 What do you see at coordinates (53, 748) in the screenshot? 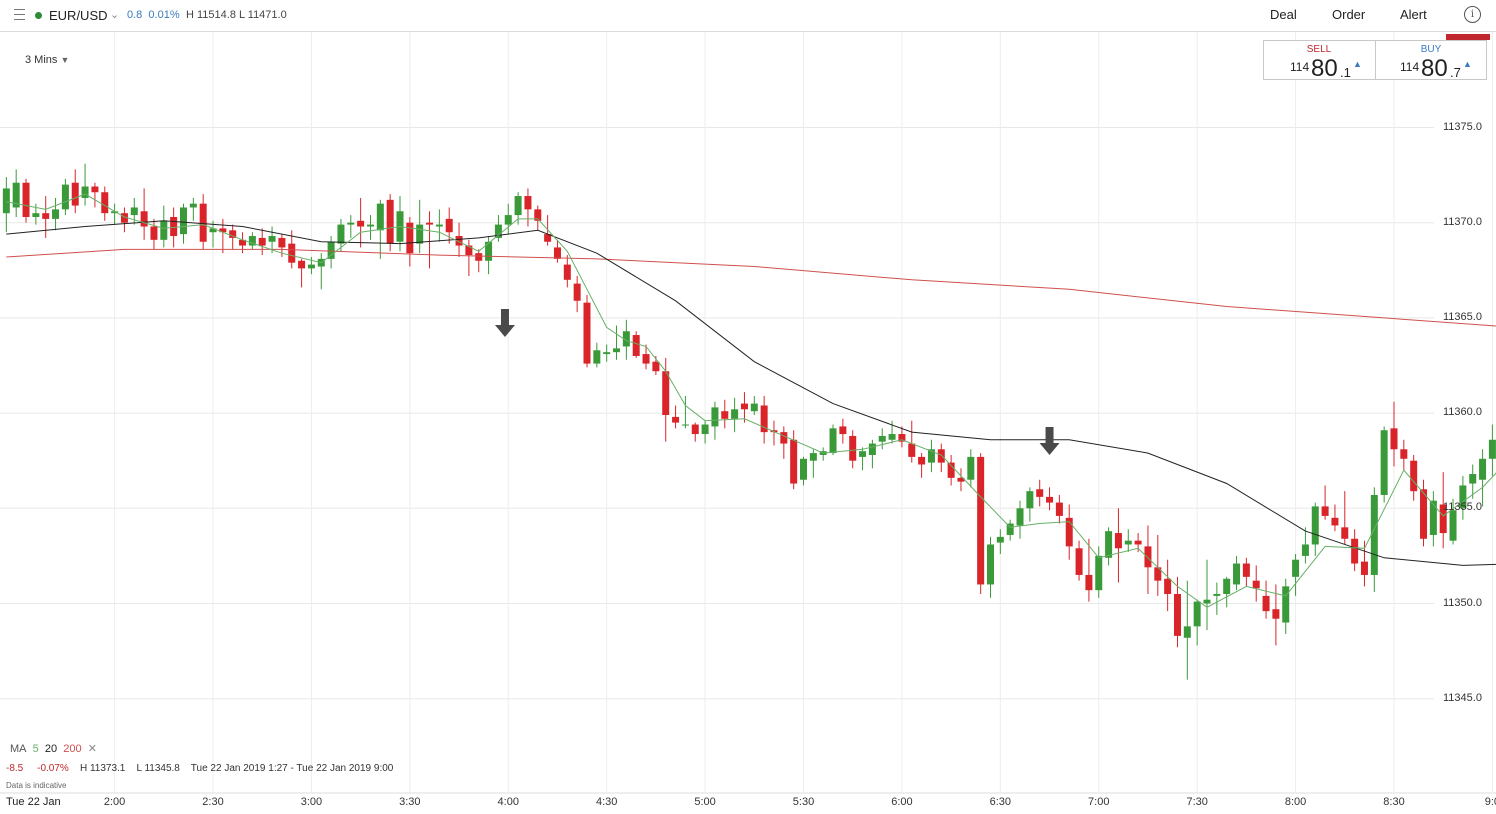
I see `ma-legend: MA 5 20 200 ✕` at bounding box center [53, 748].